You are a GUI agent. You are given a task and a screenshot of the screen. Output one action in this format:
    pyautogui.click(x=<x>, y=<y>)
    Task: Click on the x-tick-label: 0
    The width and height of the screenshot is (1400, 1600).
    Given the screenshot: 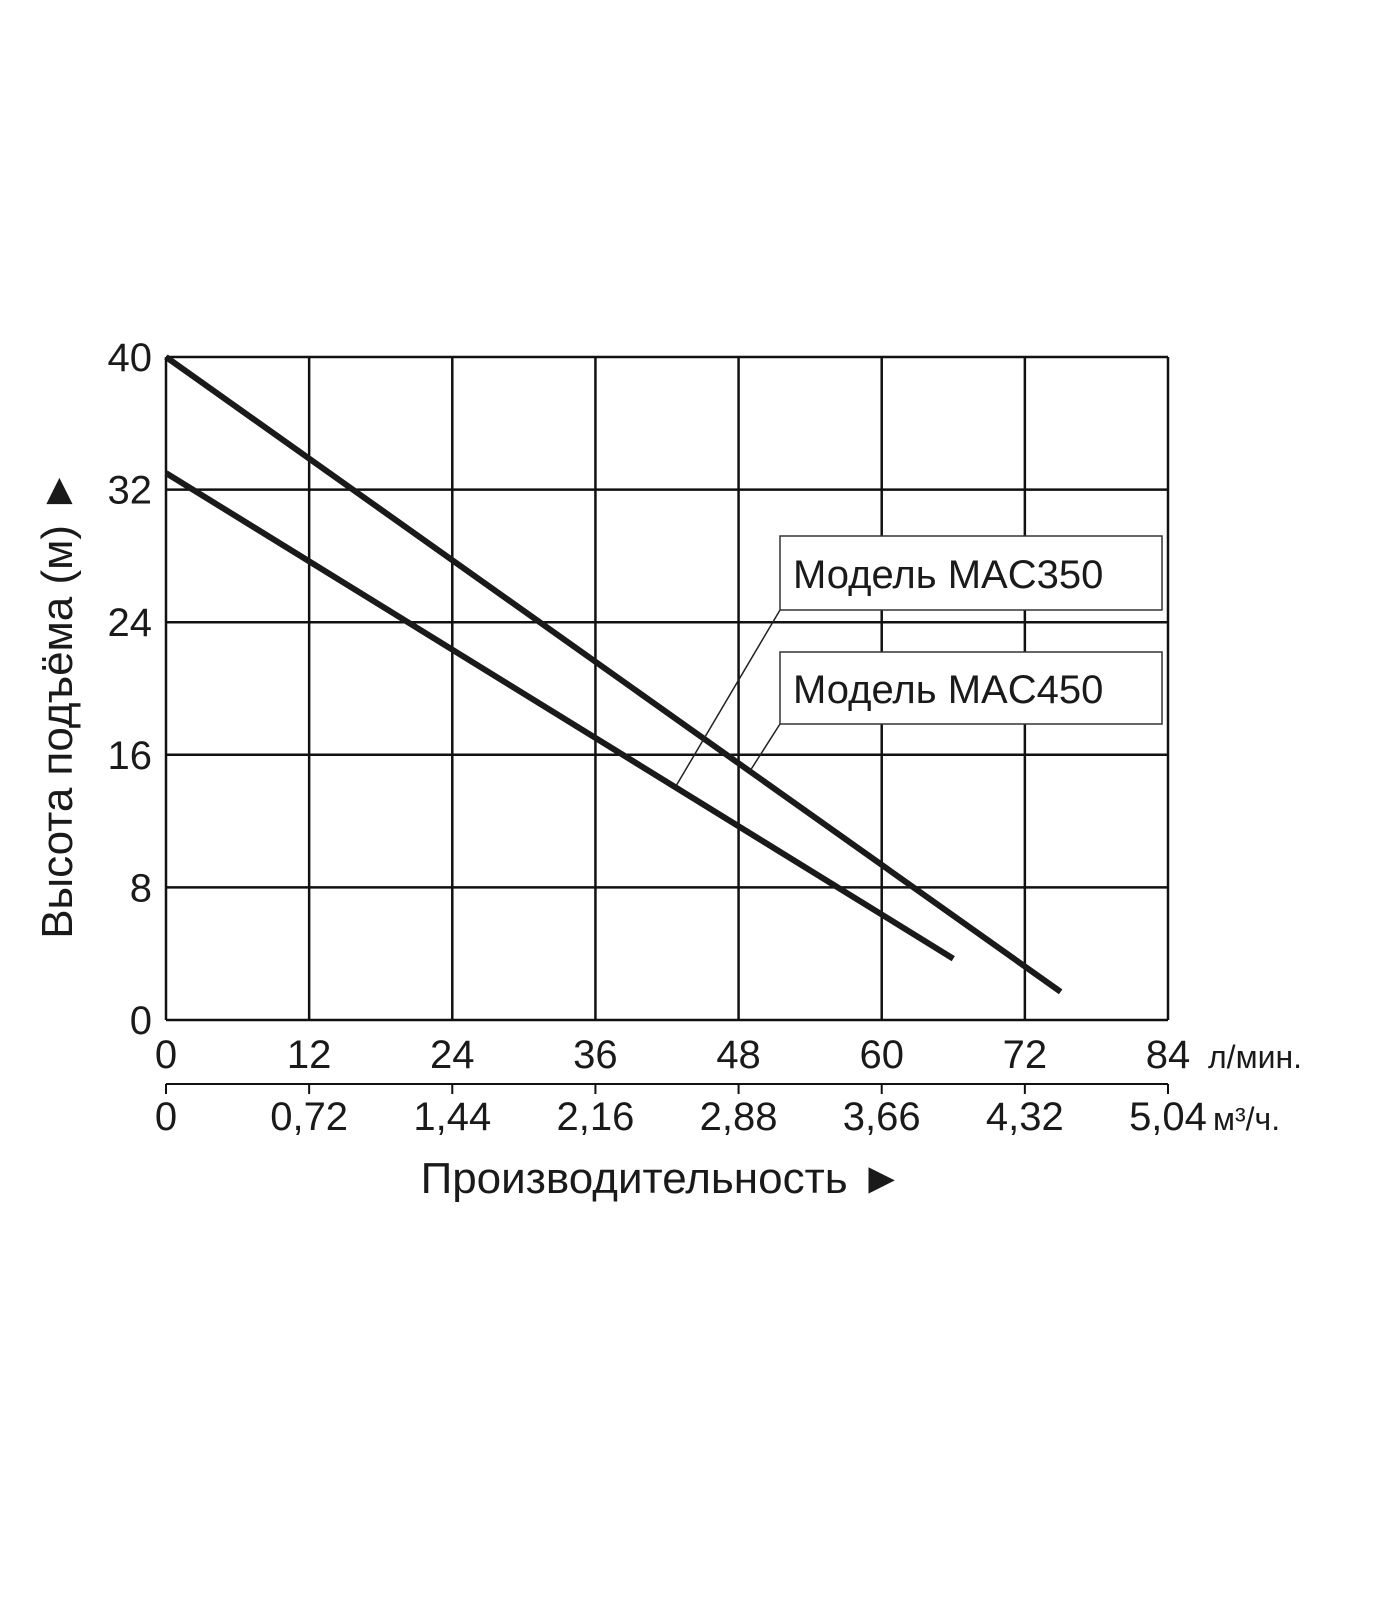 What is the action you would take?
    pyautogui.click(x=166, y=1055)
    